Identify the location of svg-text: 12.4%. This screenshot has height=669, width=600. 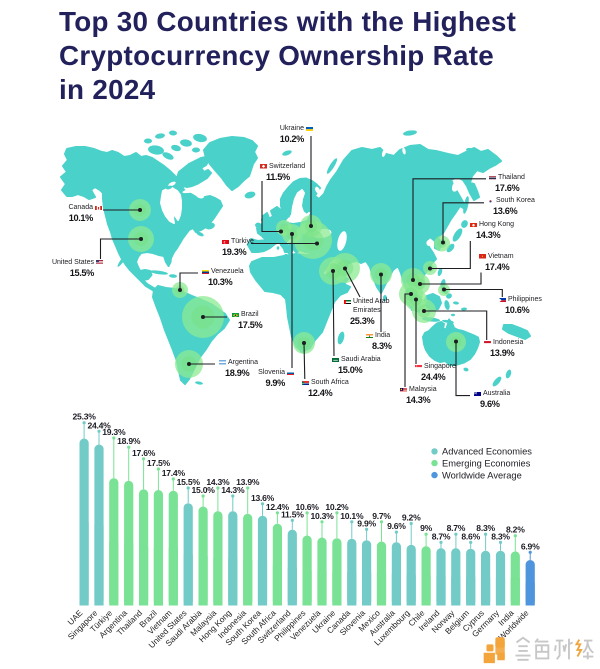
(278, 507).